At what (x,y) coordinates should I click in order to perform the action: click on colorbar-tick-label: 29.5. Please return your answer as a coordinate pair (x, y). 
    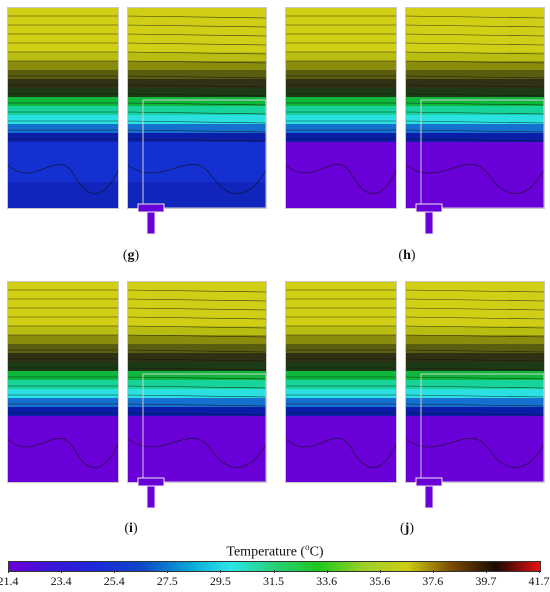
    Looking at the image, I should click on (220, 581).